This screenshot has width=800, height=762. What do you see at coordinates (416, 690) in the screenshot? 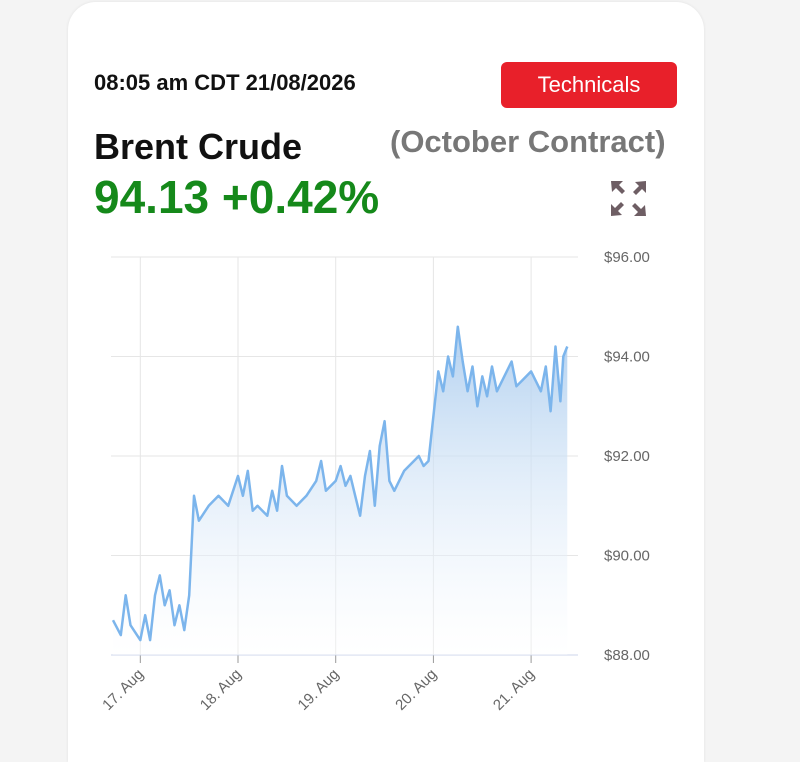
I see `x-tick-label: 20. Aug` at bounding box center [416, 690].